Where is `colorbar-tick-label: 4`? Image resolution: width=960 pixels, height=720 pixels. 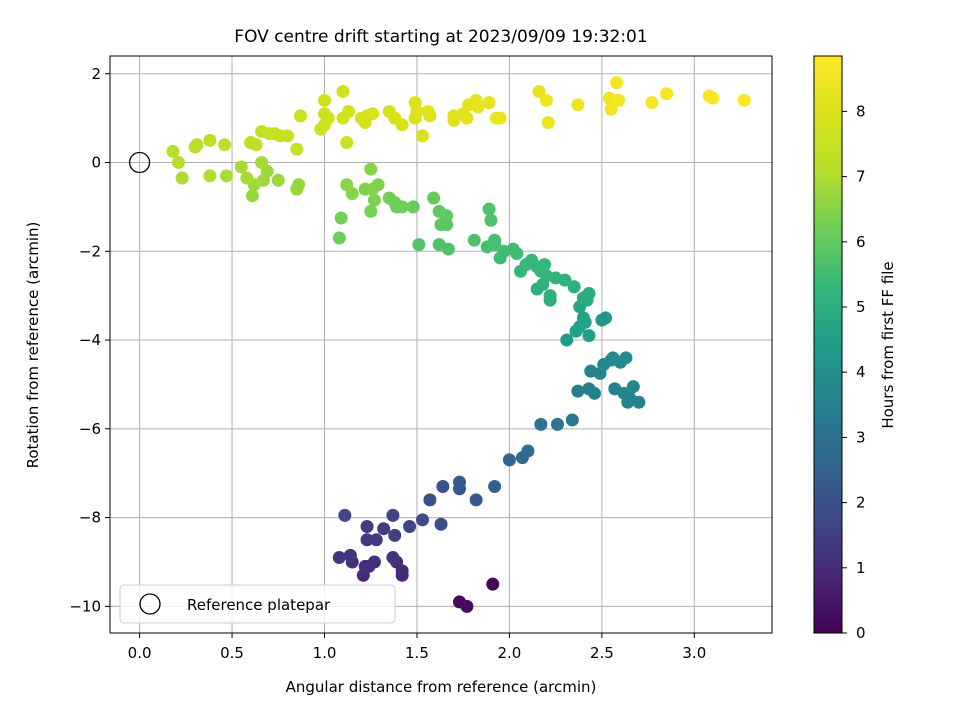 colorbar-tick-label: 4 is located at coordinates (861, 372).